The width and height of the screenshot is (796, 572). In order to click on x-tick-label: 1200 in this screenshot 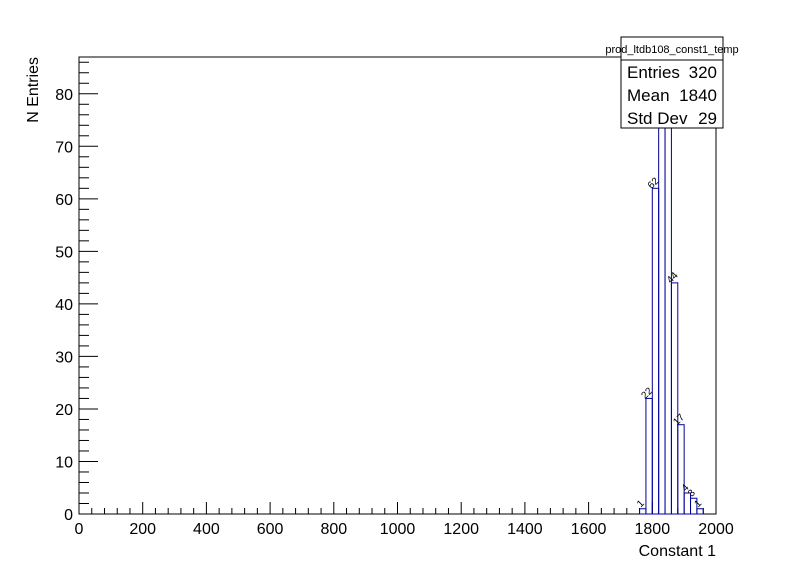, I will do `click(461, 529)`.